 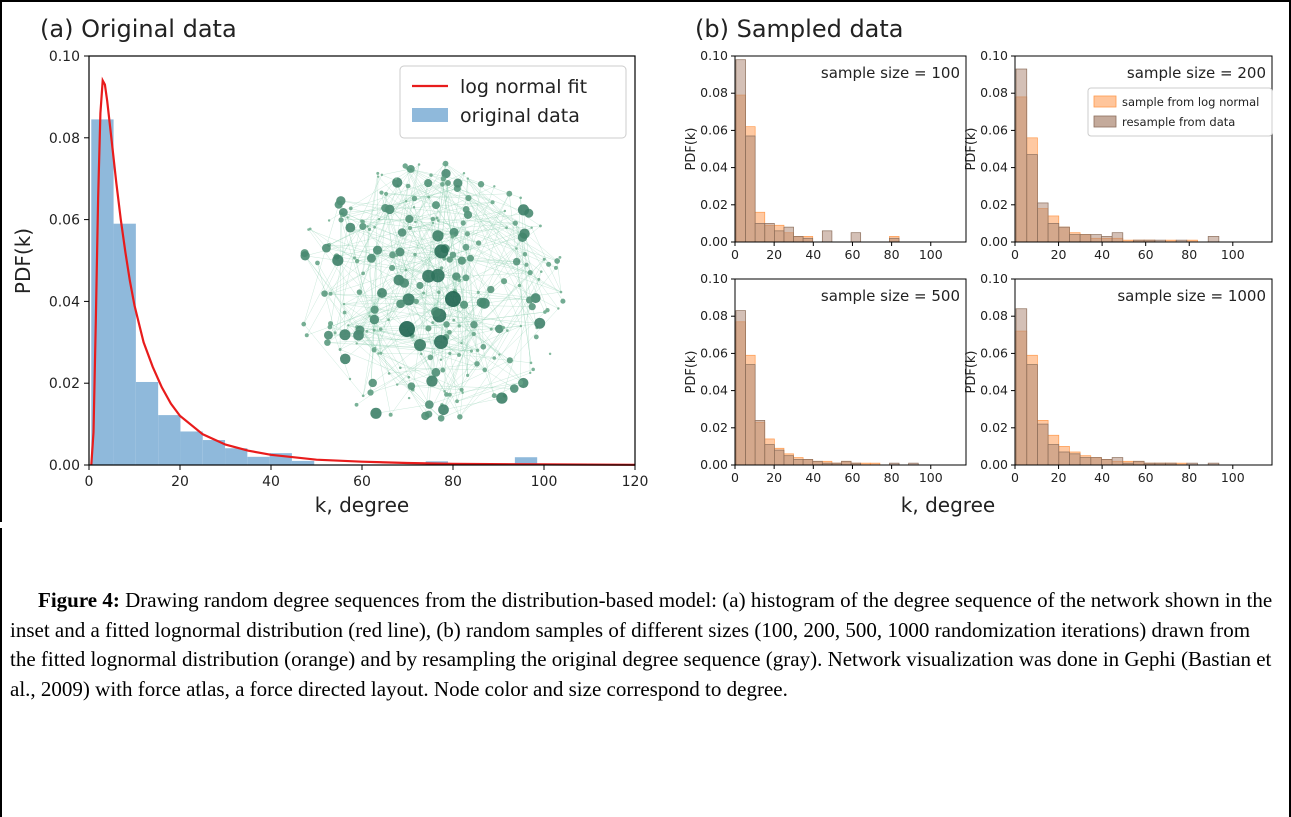 What do you see at coordinates (64, 139) in the screenshot?
I see `a-ytick-label-4: 0.08` at bounding box center [64, 139].